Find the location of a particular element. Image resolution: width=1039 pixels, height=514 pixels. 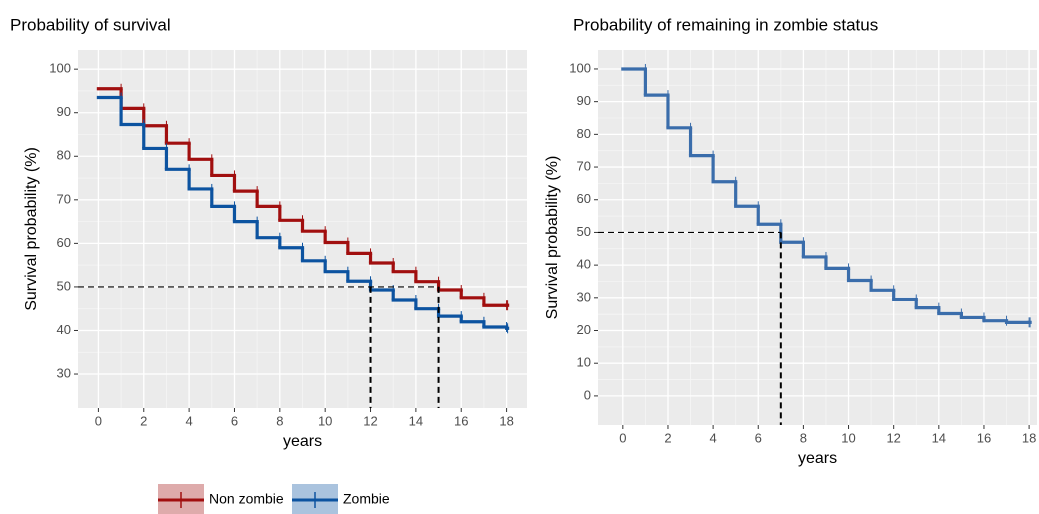

legend-item: Non zombie is located at coordinates (221, 499).